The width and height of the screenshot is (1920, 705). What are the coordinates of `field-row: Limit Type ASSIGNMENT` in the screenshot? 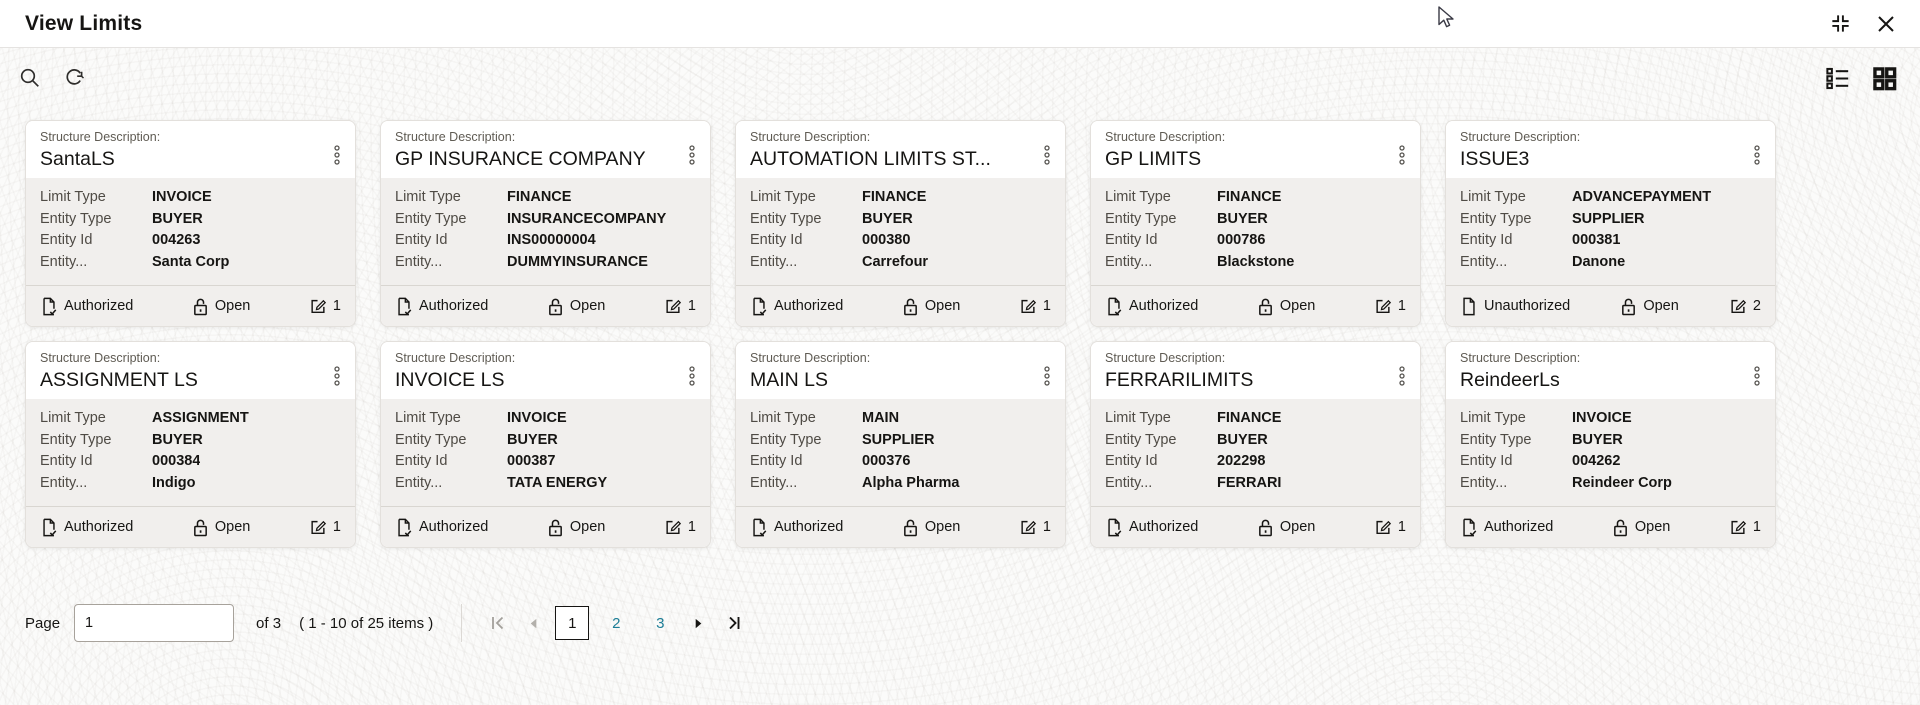 It's located at (190, 419).